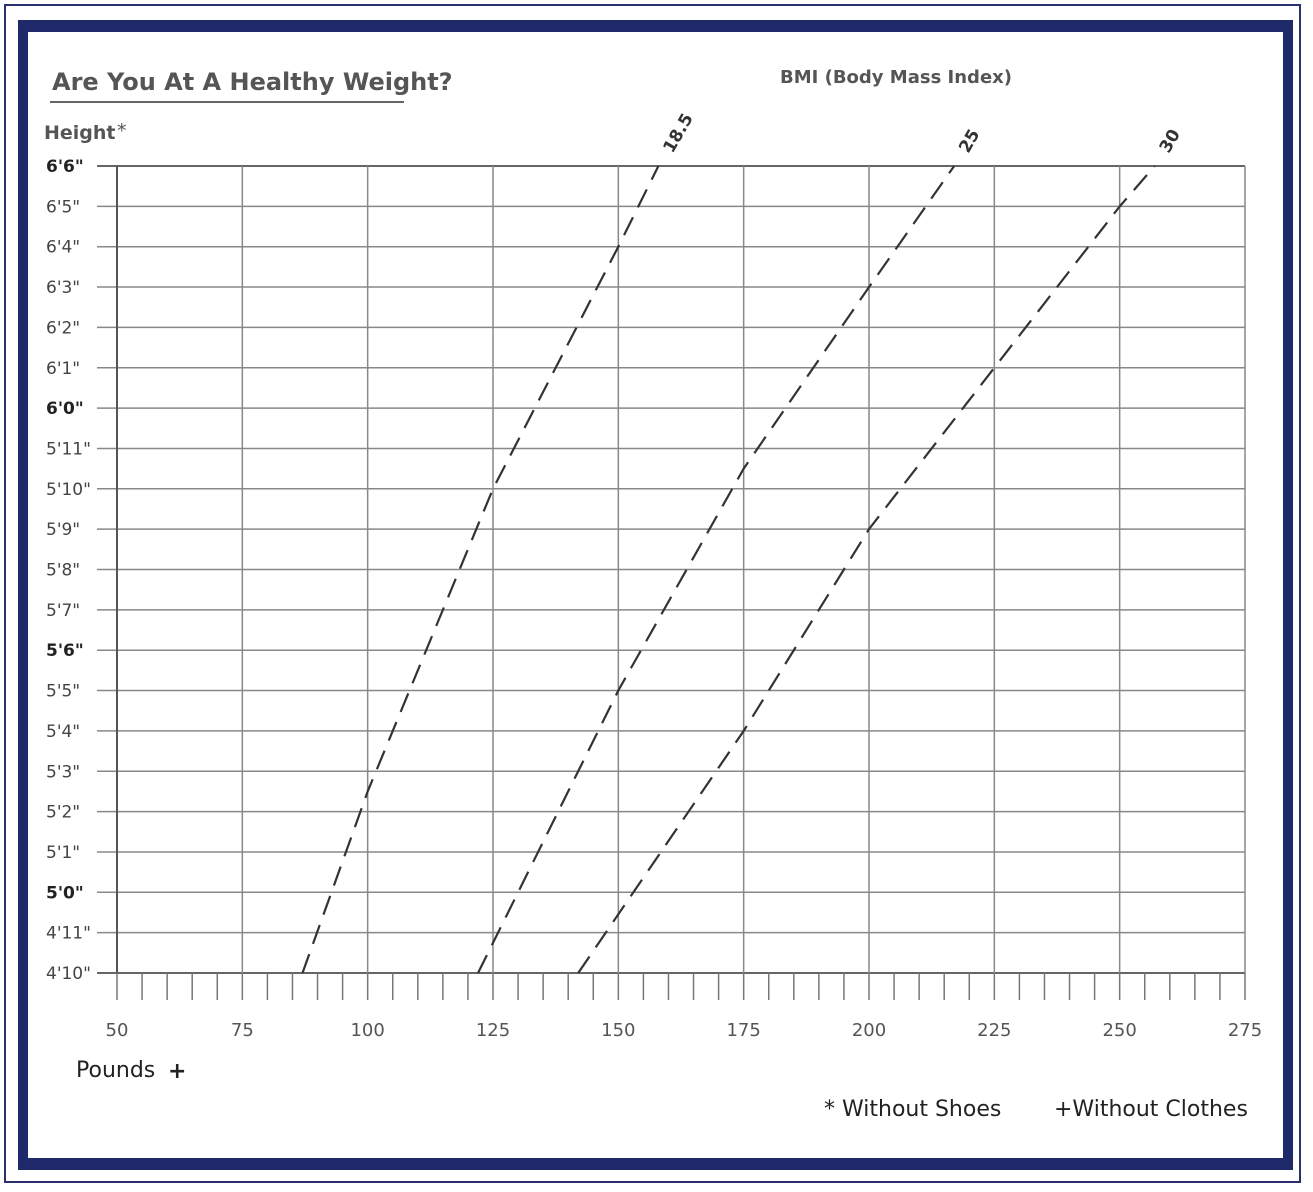 This screenshot has height=1192, width=1313. What do you see at coordinates (896, 77) in the screenshot?
I see `chart-subtitle: BMI (Body Mass Index)` at bounding box center [896, 77].